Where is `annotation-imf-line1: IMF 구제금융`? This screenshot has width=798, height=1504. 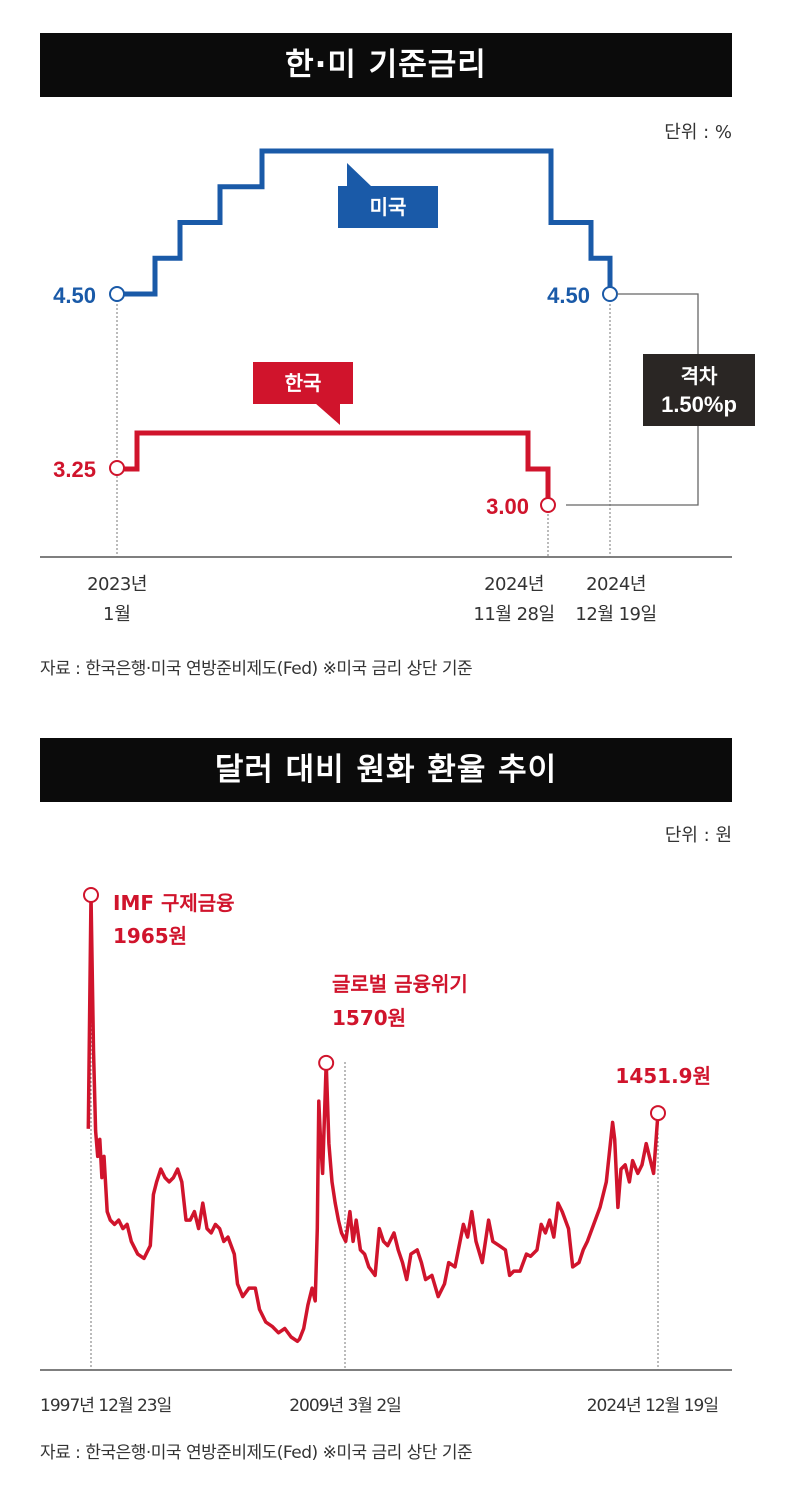 annotation-imf-line1: IMF 구제금융 is located at coordinates (174, 903).